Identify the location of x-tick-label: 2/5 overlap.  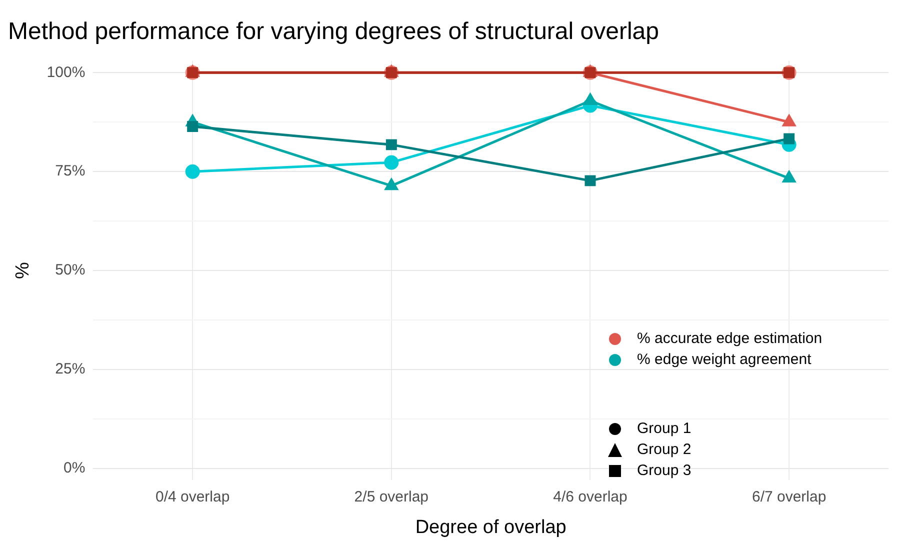
(391, 497).